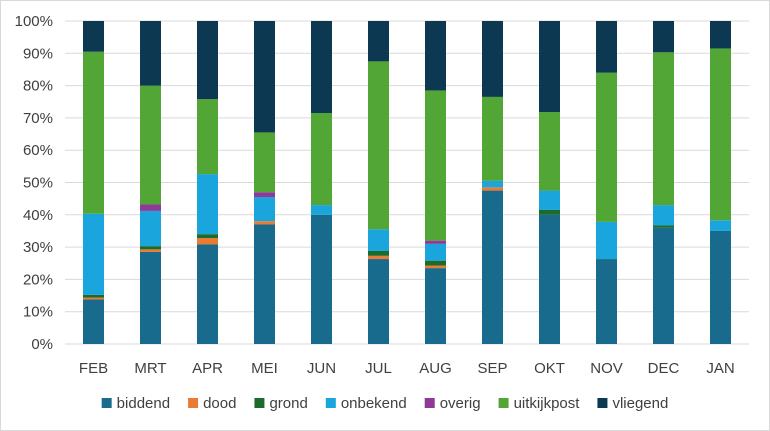 The width and height of the screenshot is (770, 431). I want to click on legend-label: uitkijkpost, so click(547, 403).